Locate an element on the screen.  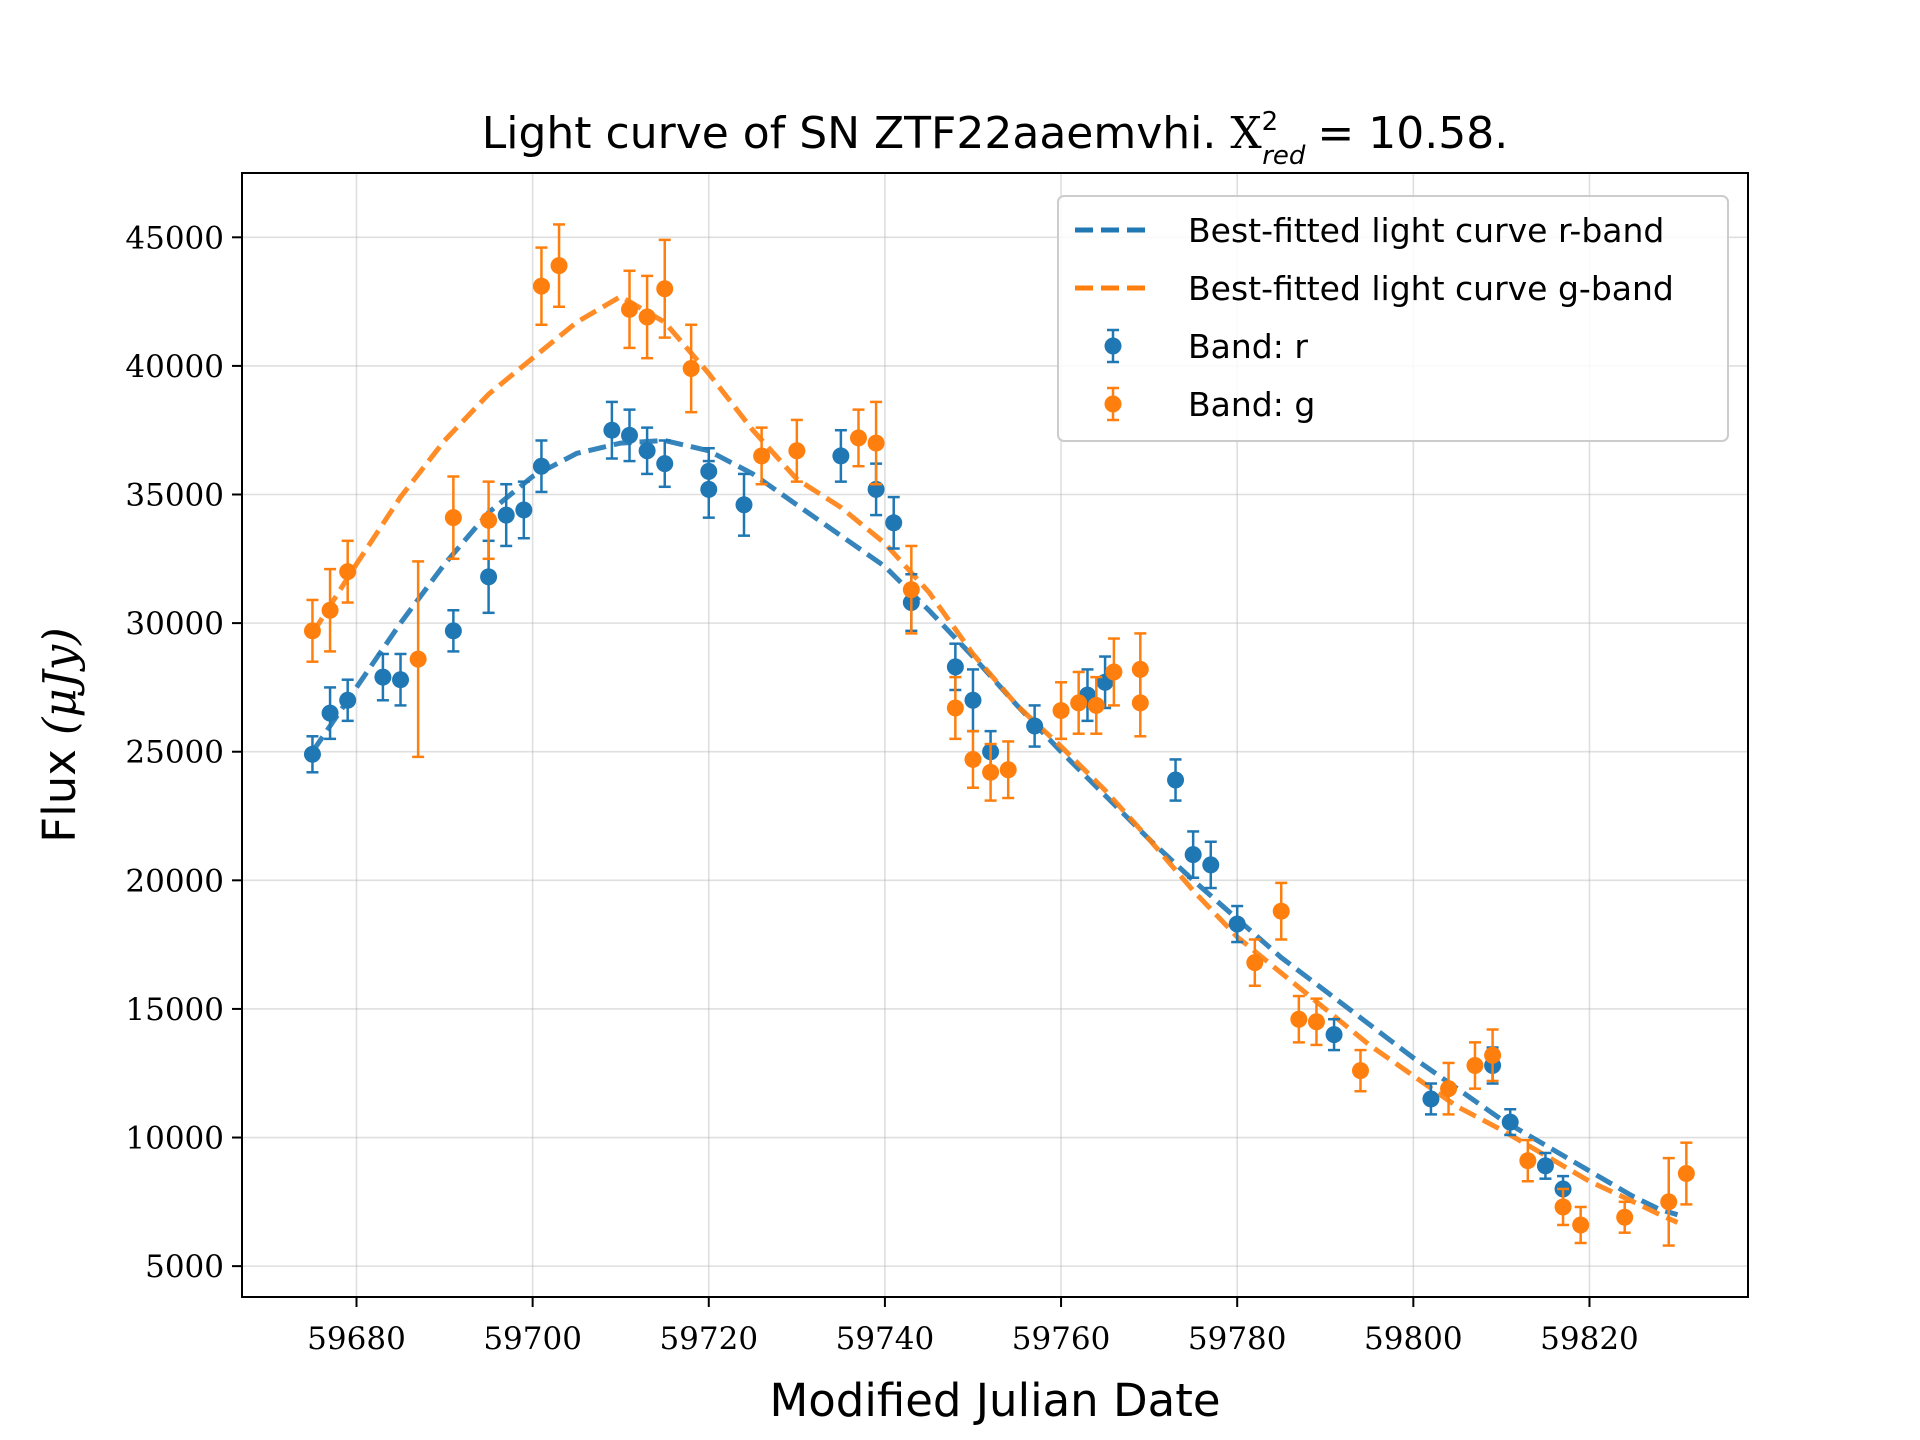
legend-r-points-marker is located at coordinates (1113, 346).